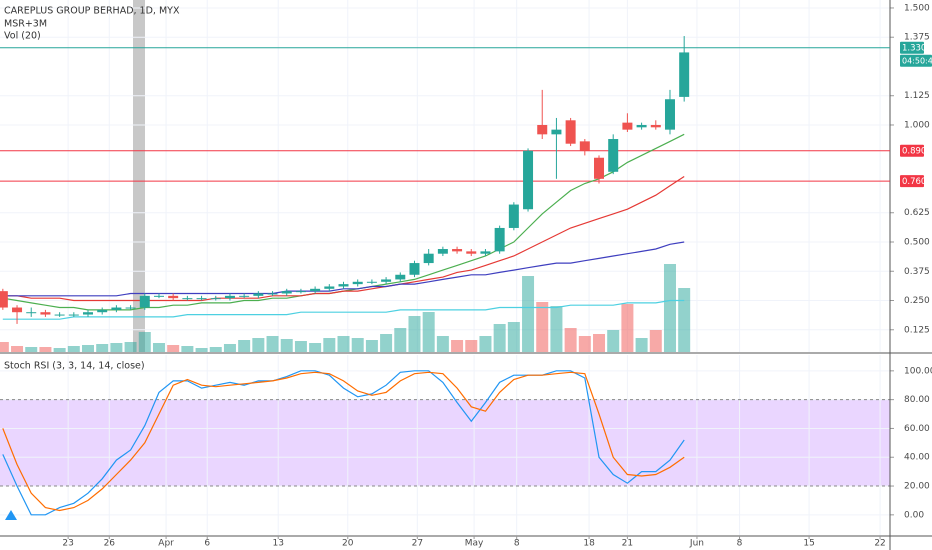  I want to click on y-tick-label: 20.00, so click(917, 487).